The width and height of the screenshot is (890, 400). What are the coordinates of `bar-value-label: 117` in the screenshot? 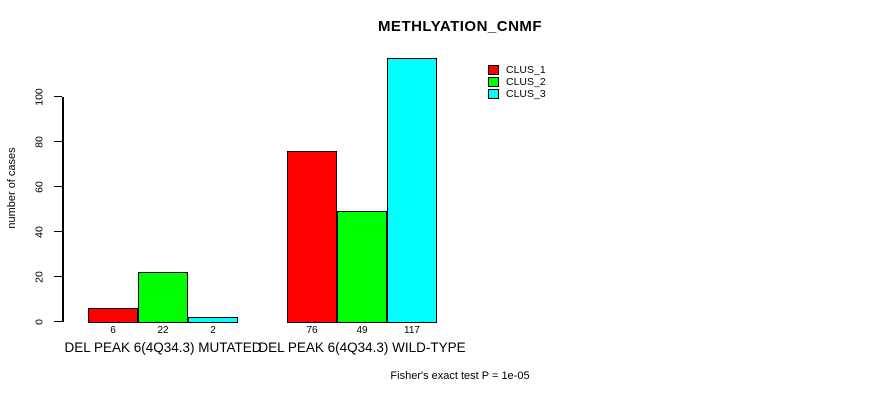 It's located at (412, 330).